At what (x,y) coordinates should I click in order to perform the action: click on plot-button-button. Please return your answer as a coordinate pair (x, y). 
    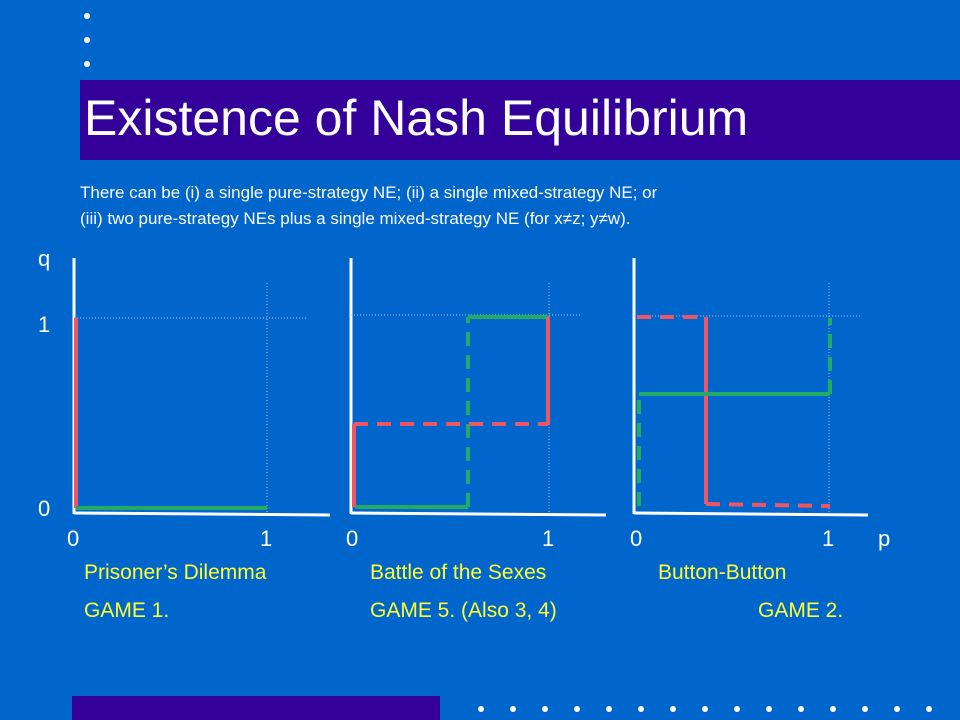
    Looking at the image, I should click on (750, 387).